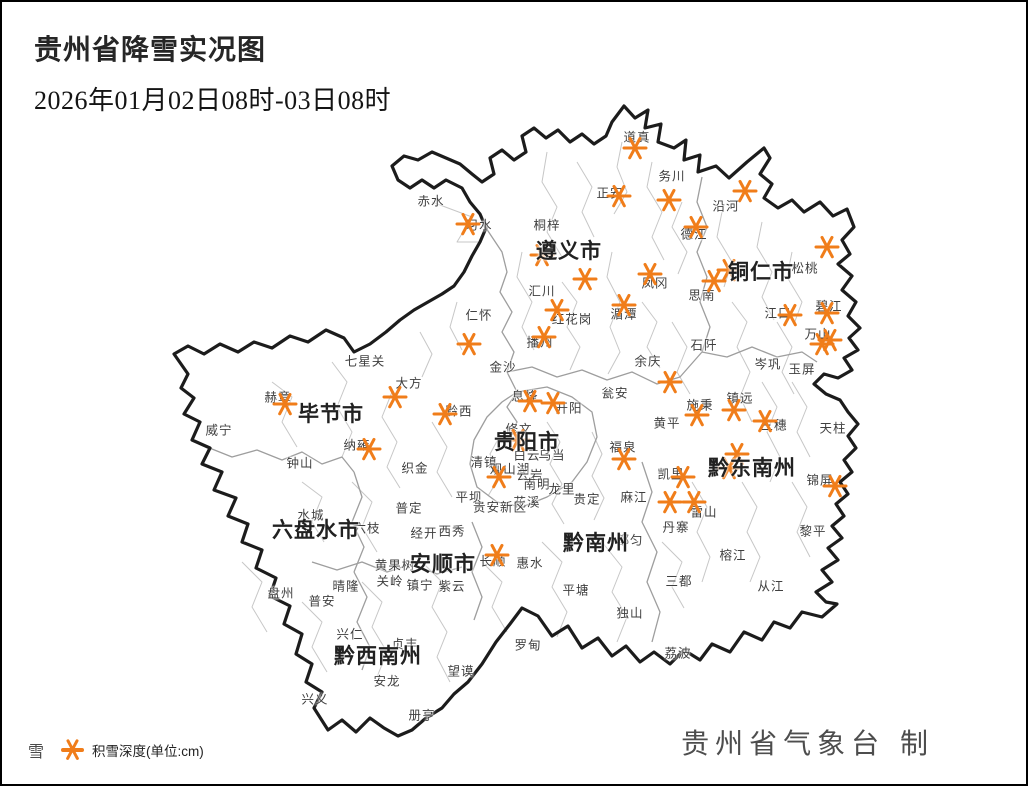  Describe the element at coordinates (569, 251) in the screenshot. I see `city-label: 遵义市` at that location.